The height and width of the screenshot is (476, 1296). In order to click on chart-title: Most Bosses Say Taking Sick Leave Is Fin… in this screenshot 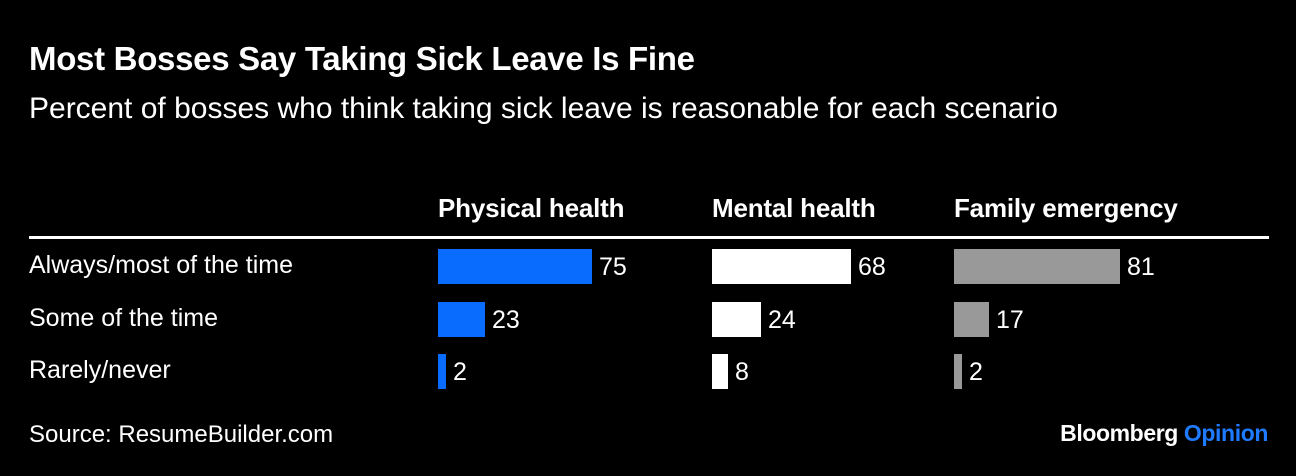, I will do `click(362, 58)`.